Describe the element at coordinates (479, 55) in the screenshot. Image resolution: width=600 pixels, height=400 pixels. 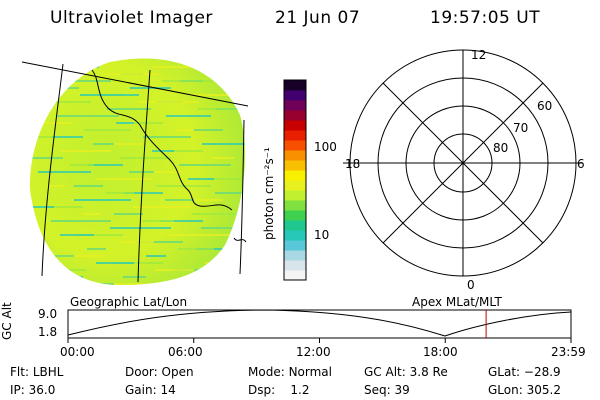
I see `polar-label-top: 12` at that location.